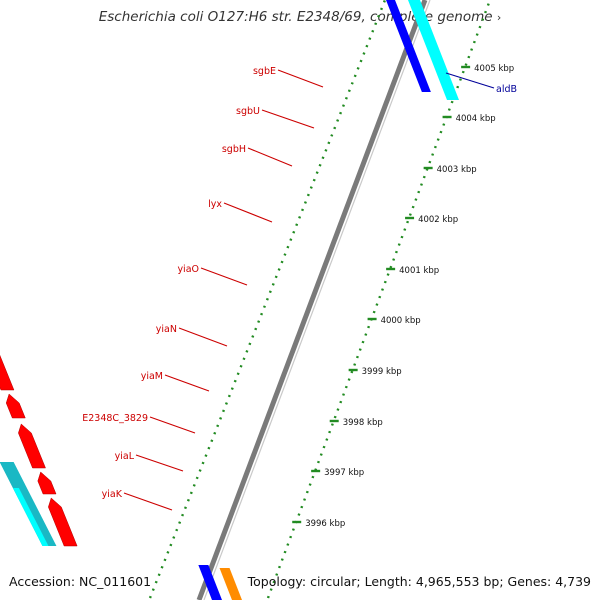  What do you see at coordinates (433, 50) in the screenshot?
I see `aldb-cds-feature` at bounding box center [433, 50].